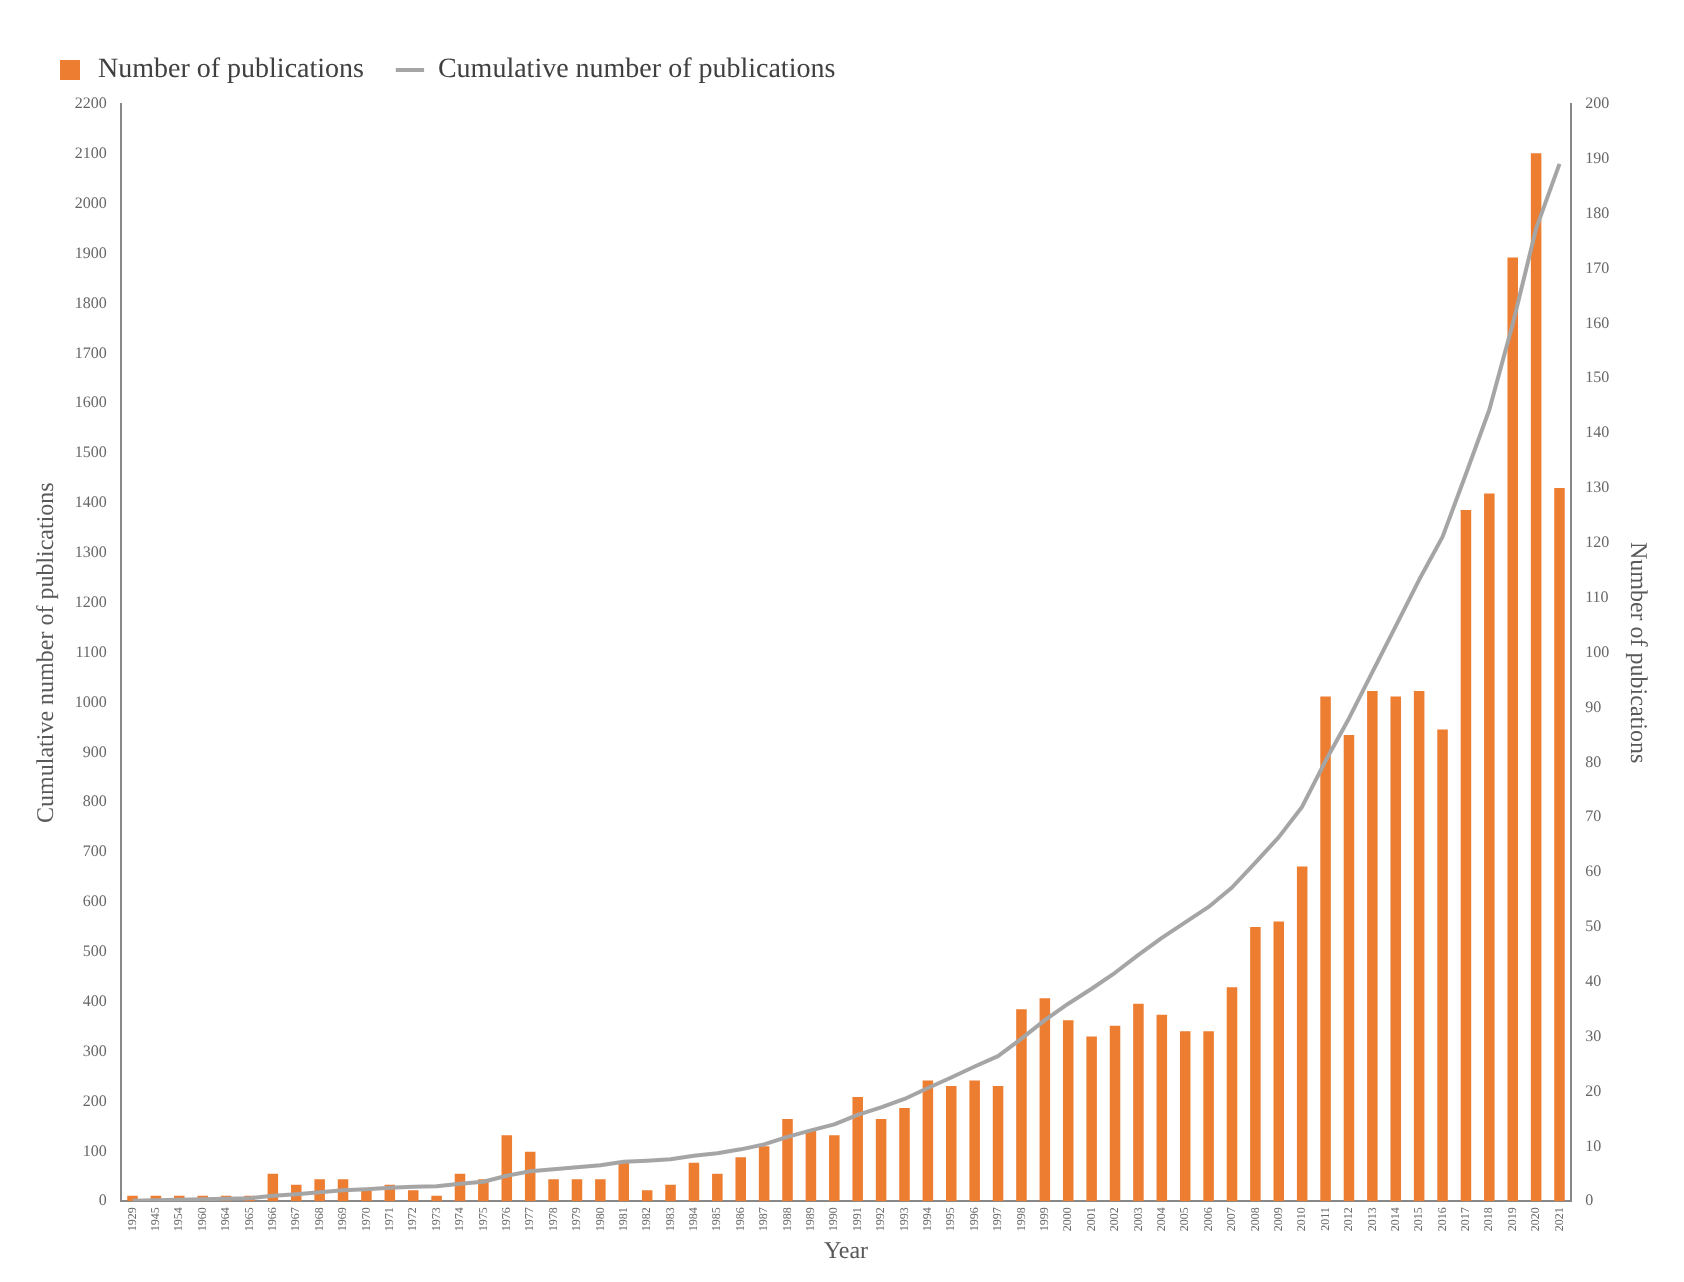 The width and height of the screenshot is (1684, 1282). I want to click on y-tick-label: 1300, so click(90, 552).